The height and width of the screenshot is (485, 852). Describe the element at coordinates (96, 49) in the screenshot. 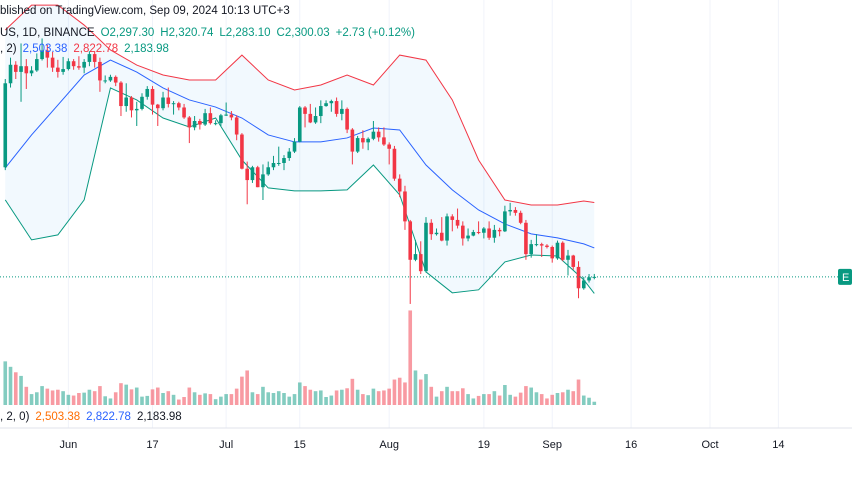

I see `bb-upper: 2,822.78` at that location.